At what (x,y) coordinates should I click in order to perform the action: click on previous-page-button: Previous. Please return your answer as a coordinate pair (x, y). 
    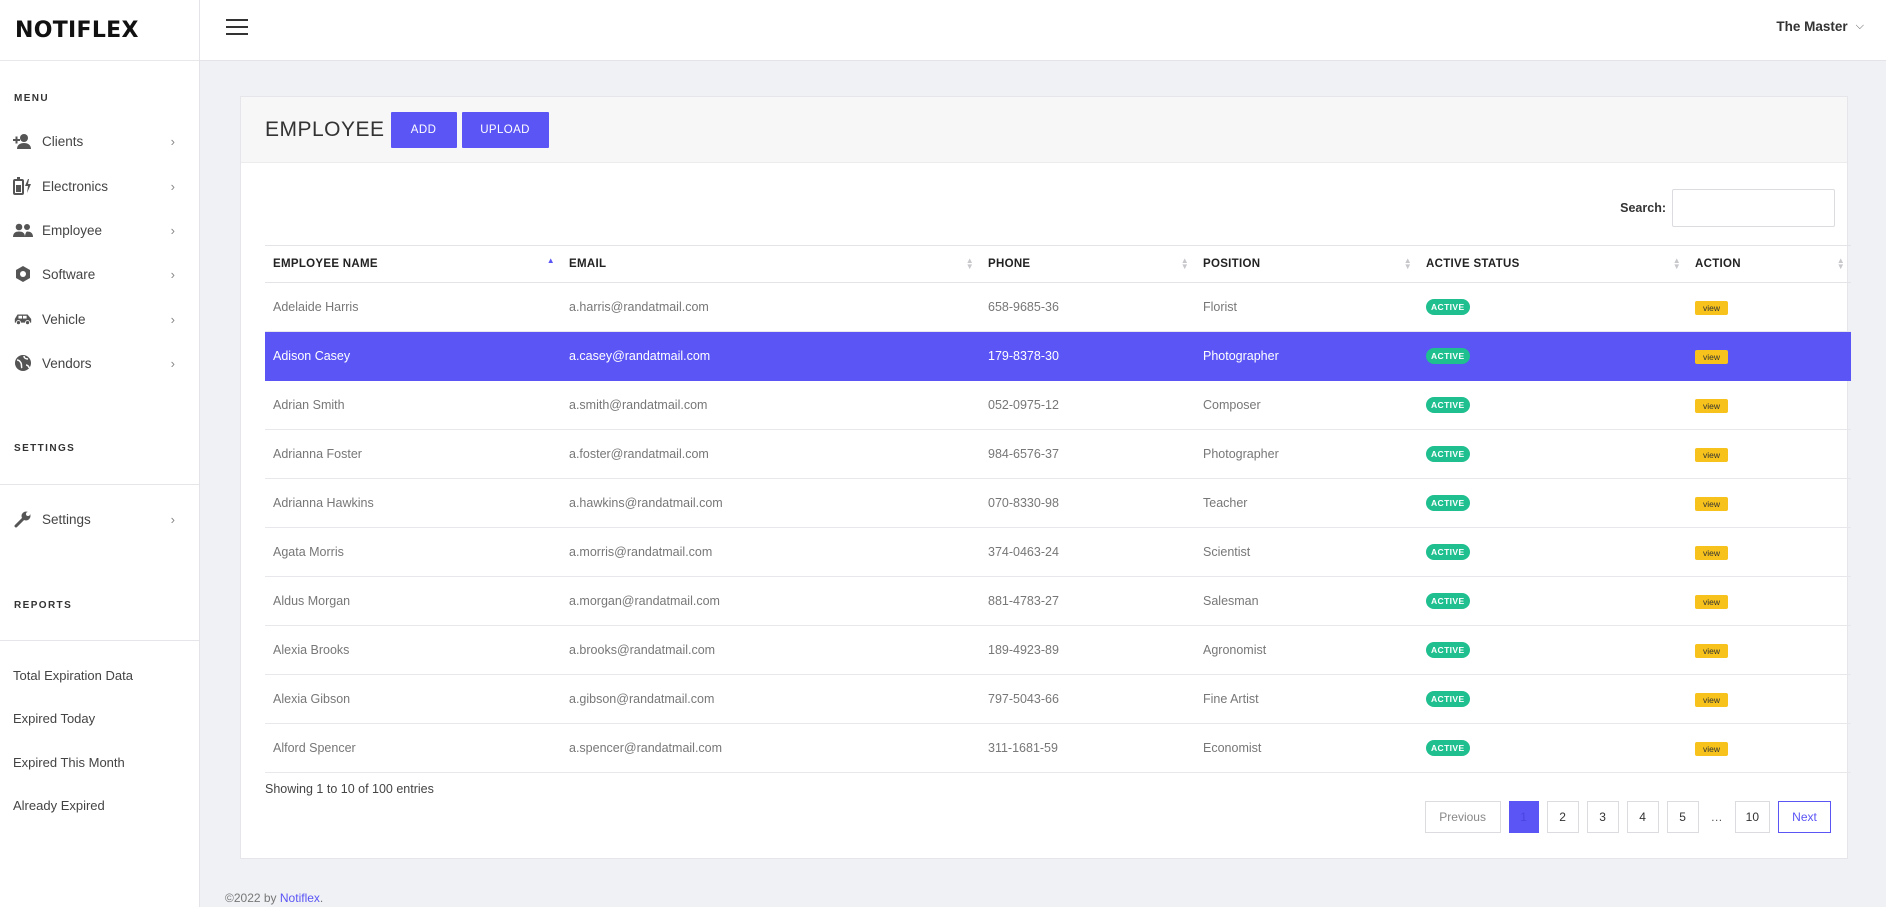
    Looking at the image, I should click on (1462, 817).